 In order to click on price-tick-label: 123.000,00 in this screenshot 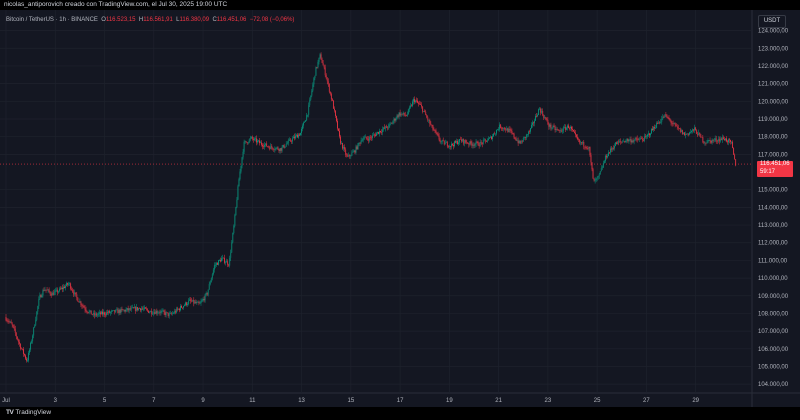, I will do `click(773, 49)`.